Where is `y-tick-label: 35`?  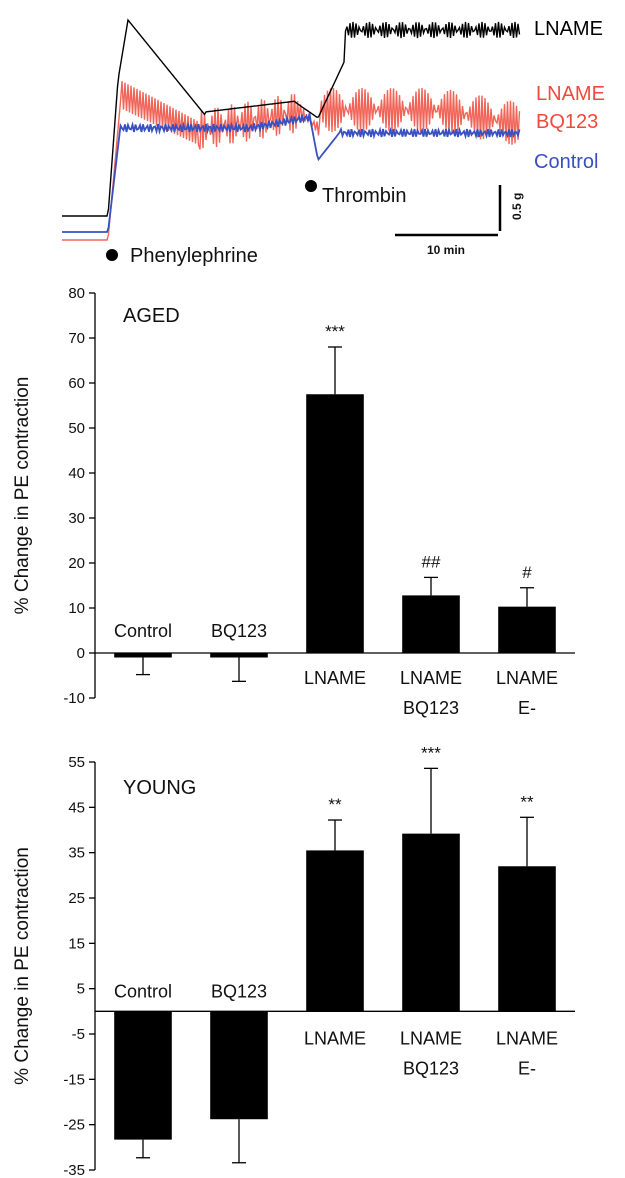
y-tick-label: 35 is located at coordinates (76, 853).